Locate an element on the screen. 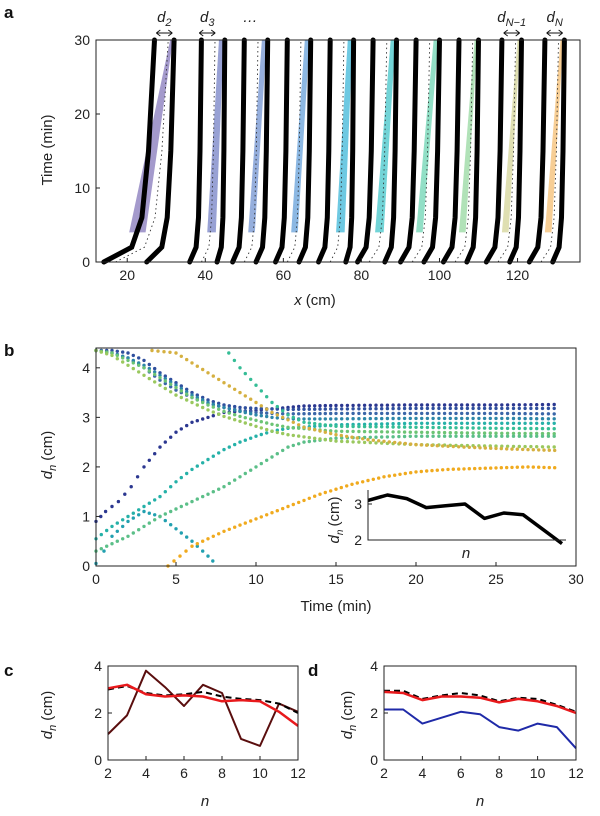  y-axis-label-d: dn (cm) is located at coordinates (349, 715).